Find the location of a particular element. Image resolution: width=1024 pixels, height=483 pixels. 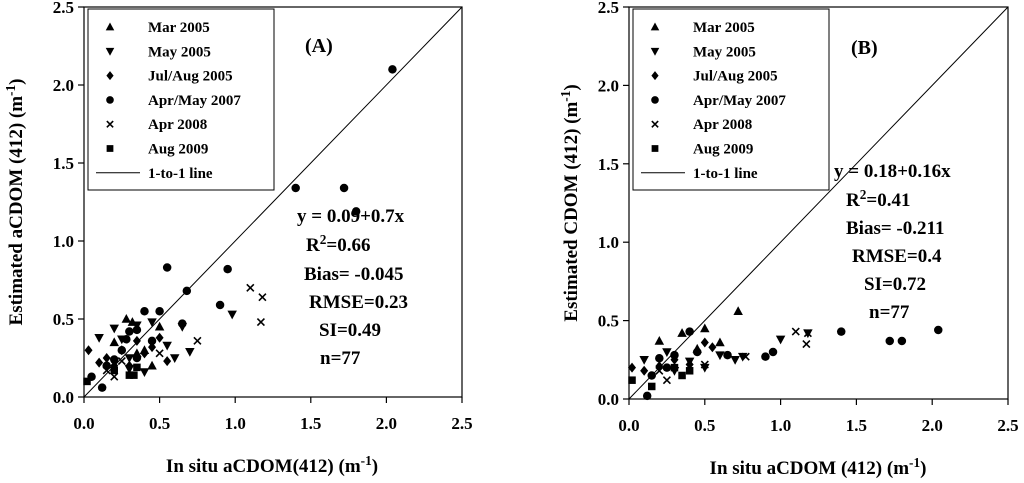

panel-label: (B) is located at coordinates (864, 48).